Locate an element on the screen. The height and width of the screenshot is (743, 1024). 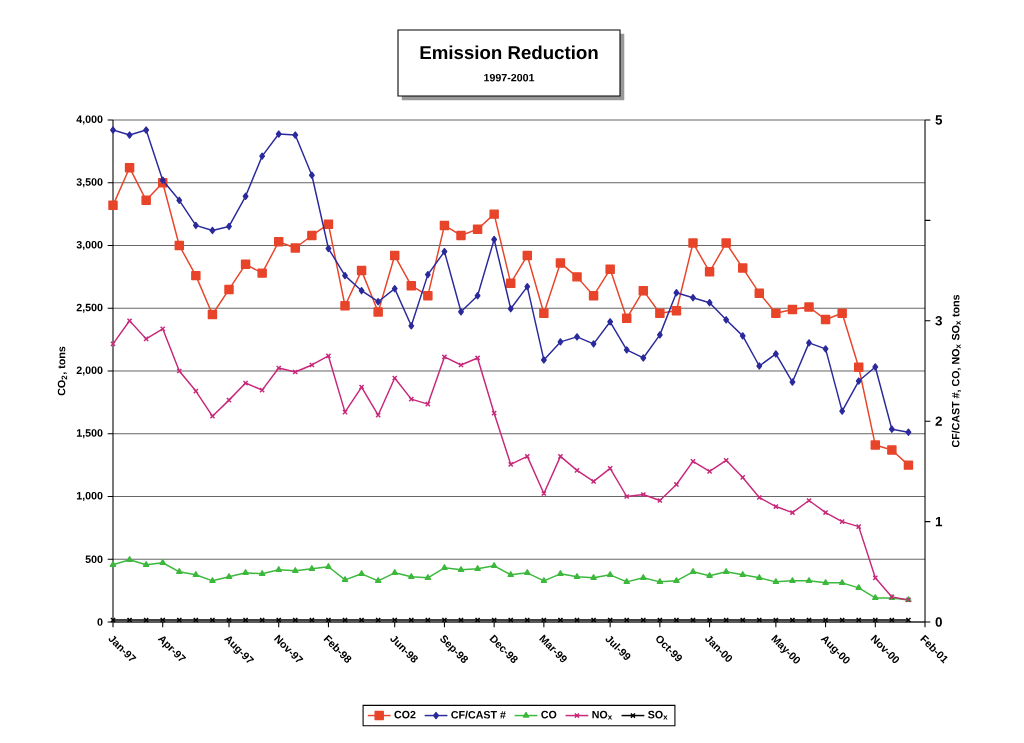
y-tick-label: 2,500 is located at coordinates (89, 308).